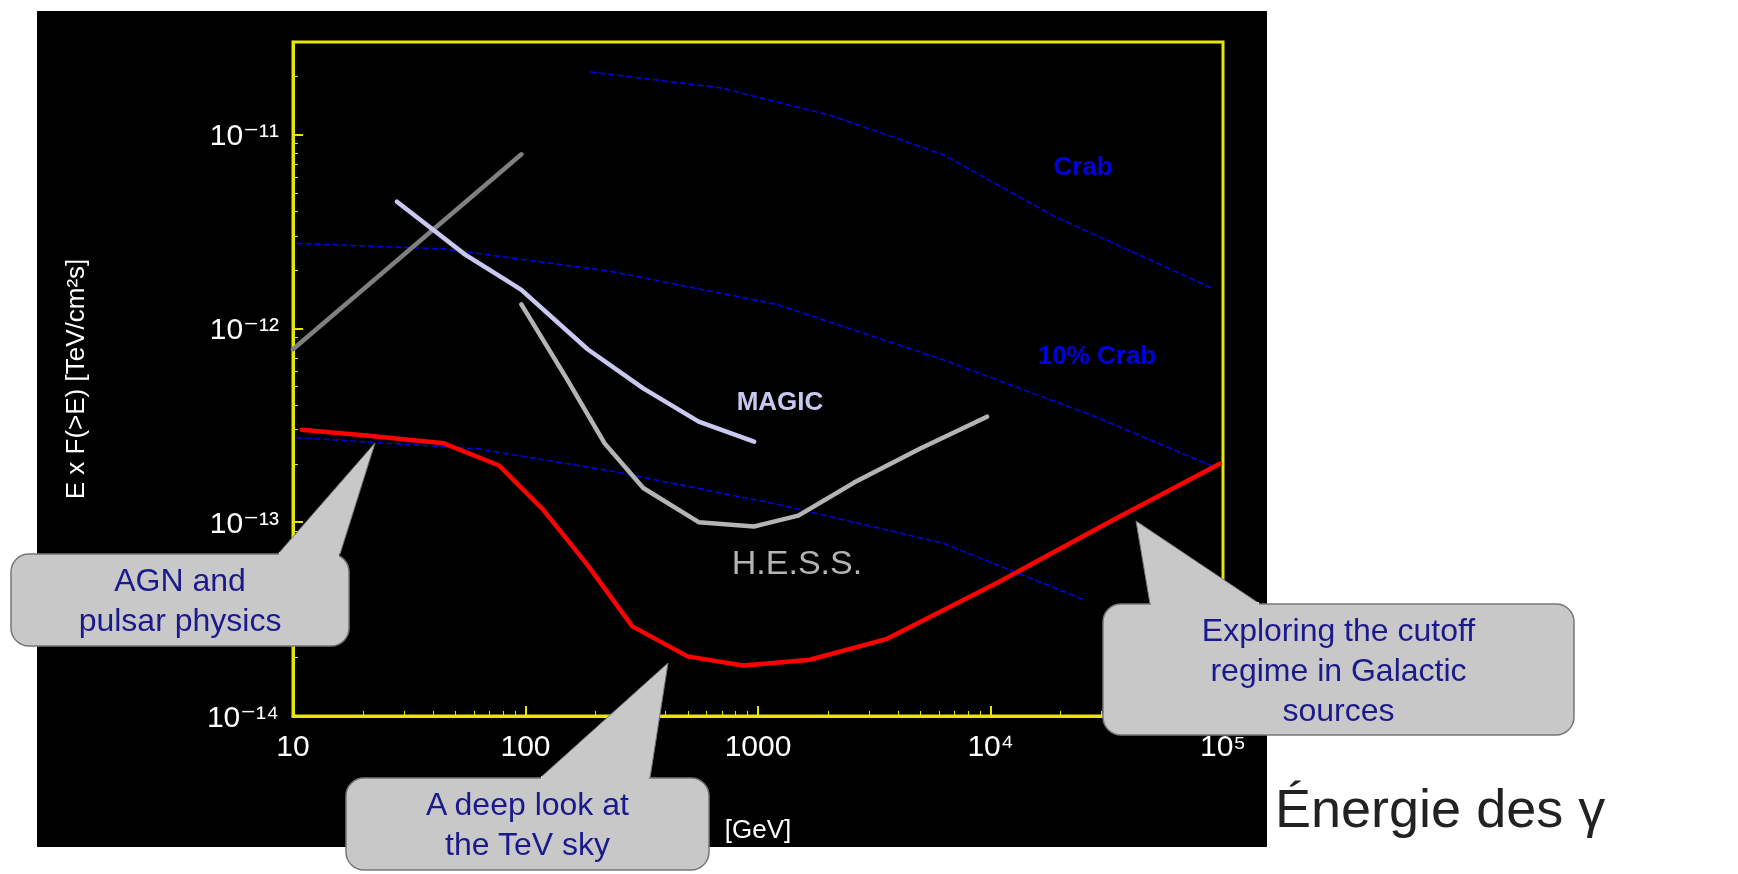 The width and height of the screenshot is (1738, 874). I want to click on series-label: Crab, so click(1083, 166).